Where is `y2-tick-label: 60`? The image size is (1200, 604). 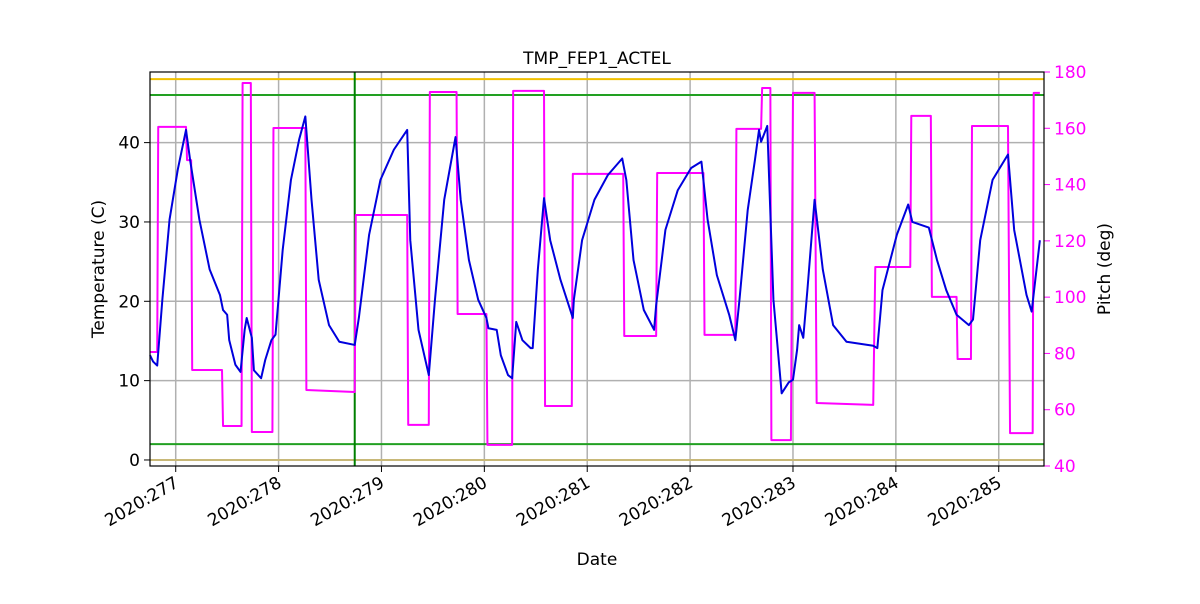
y2-tick-label: 60 is located at coordinates (1065, 411).